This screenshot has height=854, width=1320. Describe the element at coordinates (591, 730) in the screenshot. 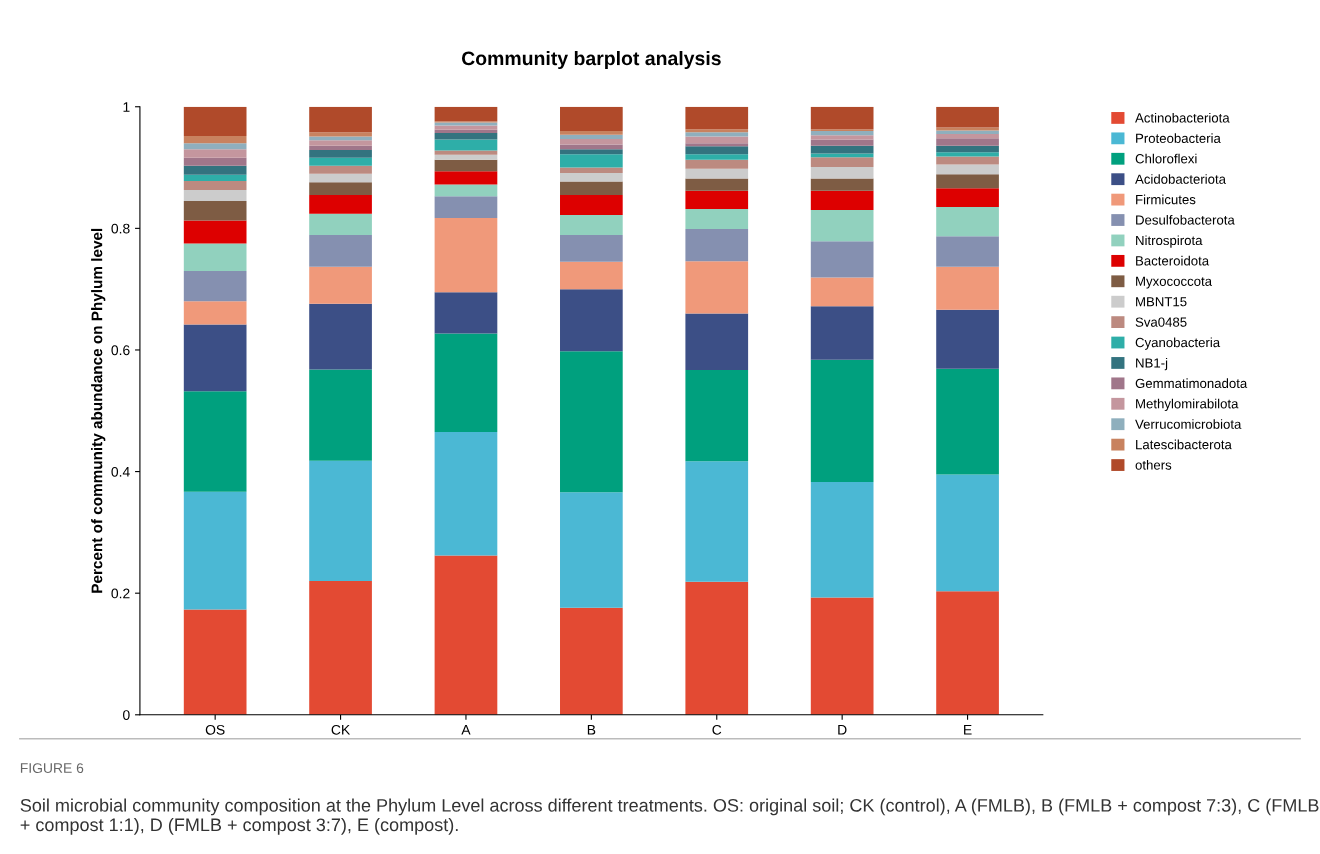

I see `x-tick-label: B` at that location.